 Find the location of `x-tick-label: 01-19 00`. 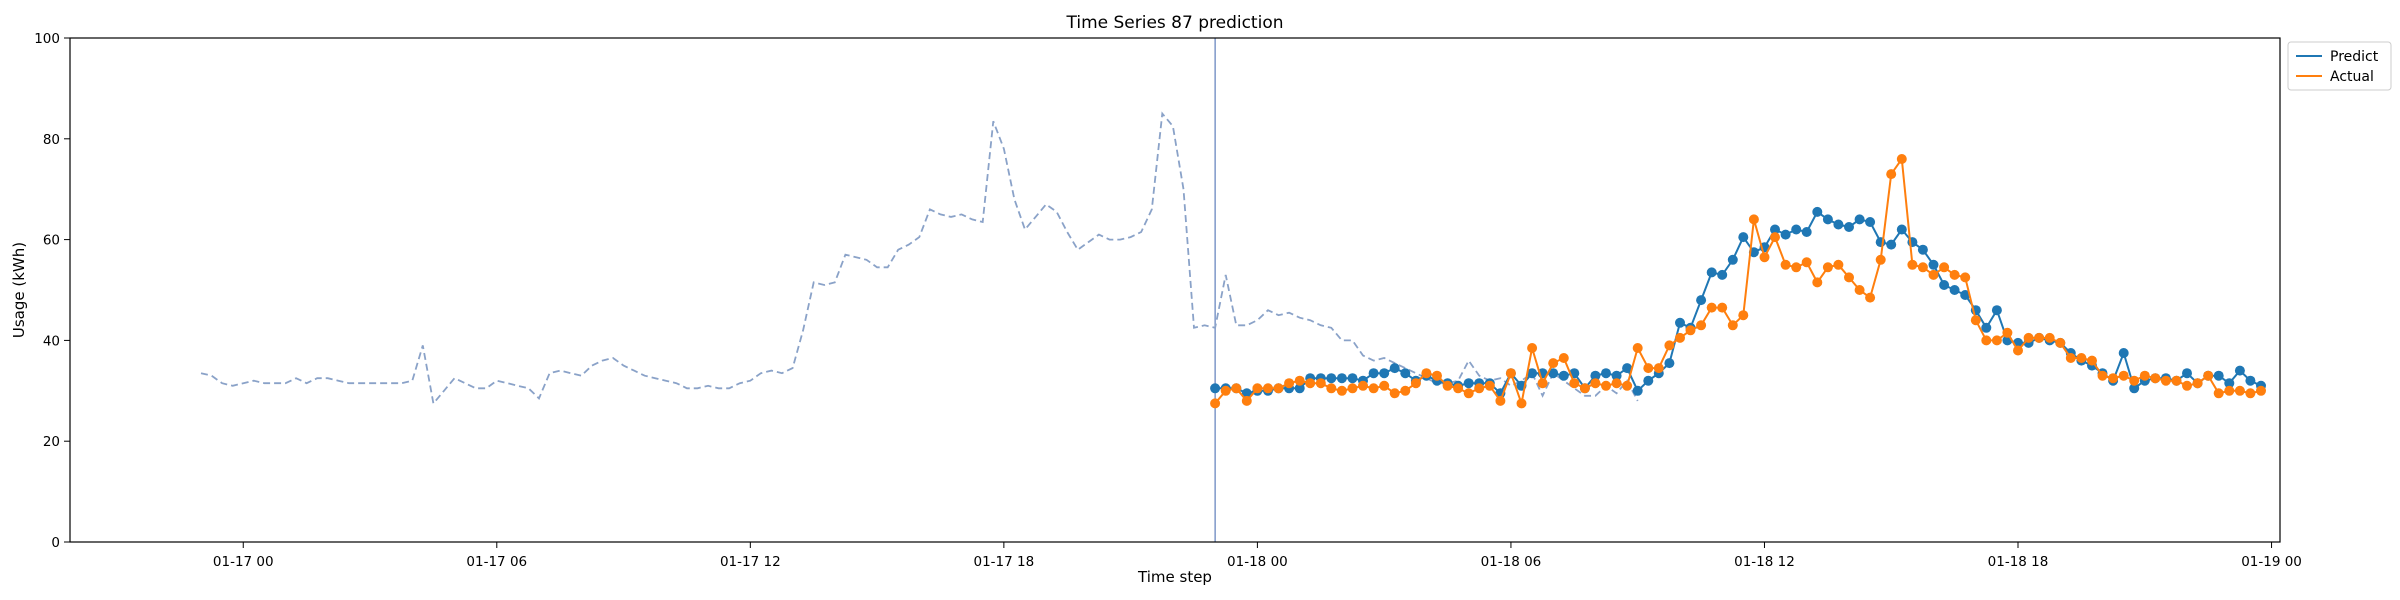

x-tick-label: 01-19 00 is located at coordinates (2271, 562).